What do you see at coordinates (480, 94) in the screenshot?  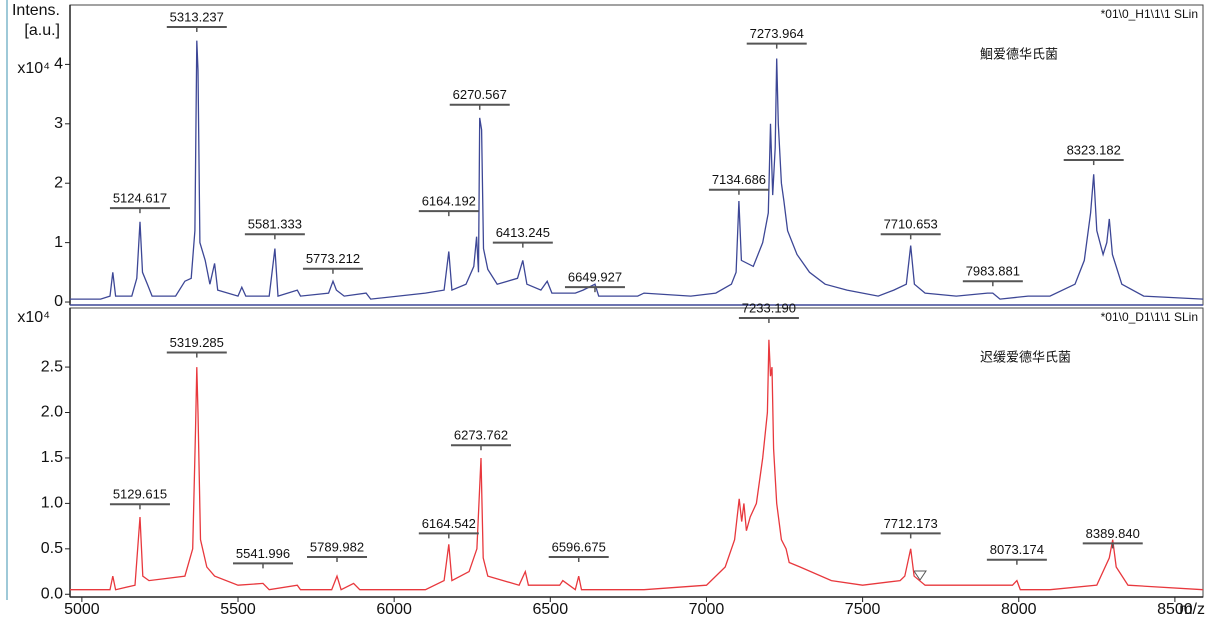 I see `peak-label: 6270.567` at bounding box center [480, 94].